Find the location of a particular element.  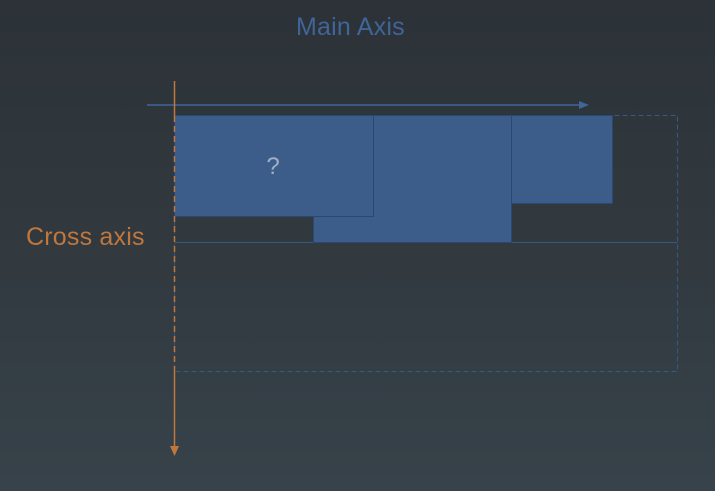

cross-axis-arrowhead is located at coordinates (174, 451).